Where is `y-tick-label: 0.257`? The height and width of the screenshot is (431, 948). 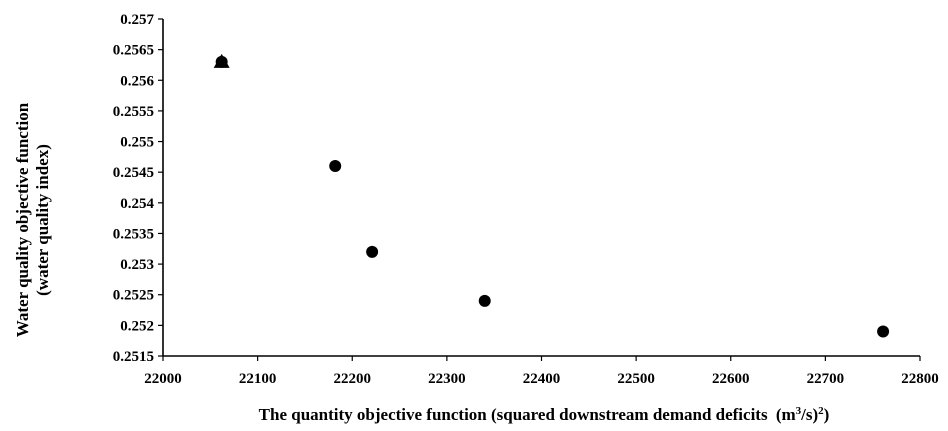
y-tick-label: 0.257 is located at coordinates (137, 20).